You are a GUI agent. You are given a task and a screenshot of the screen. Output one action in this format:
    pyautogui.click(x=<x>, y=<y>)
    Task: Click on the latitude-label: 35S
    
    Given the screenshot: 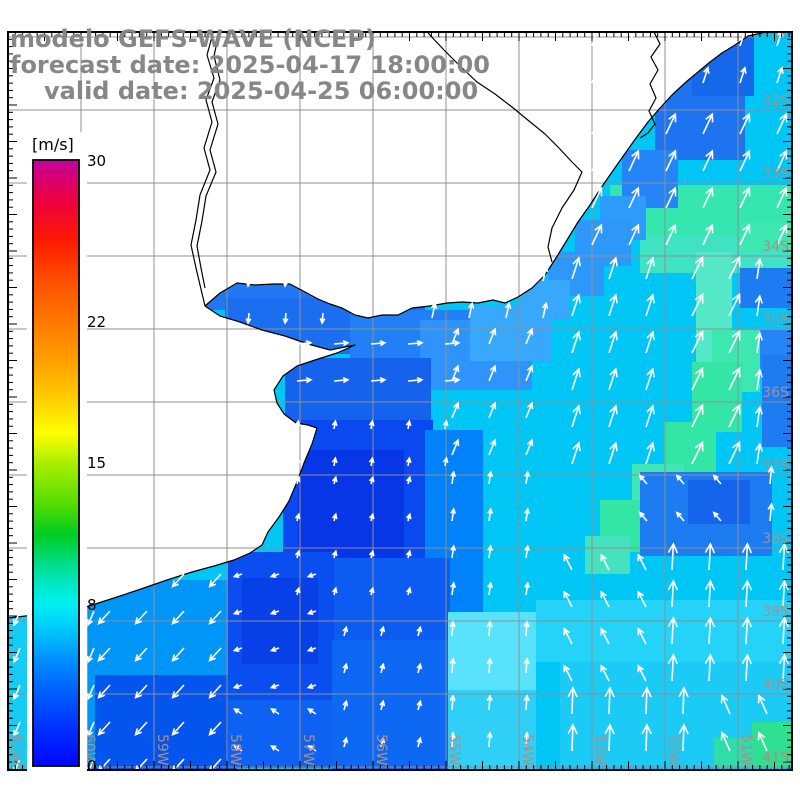 What is the action you would take?
    pyautogui.click(x=775, y=320)
    